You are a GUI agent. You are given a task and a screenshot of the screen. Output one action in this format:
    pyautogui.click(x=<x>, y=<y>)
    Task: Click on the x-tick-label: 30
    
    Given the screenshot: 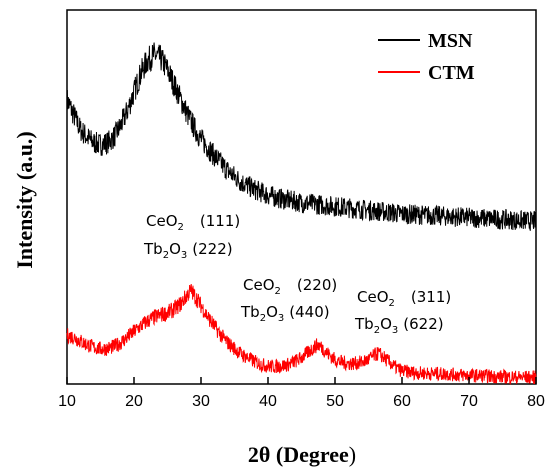 What is the action you would take?
    pyautogui.click(x=201, y=401)
    